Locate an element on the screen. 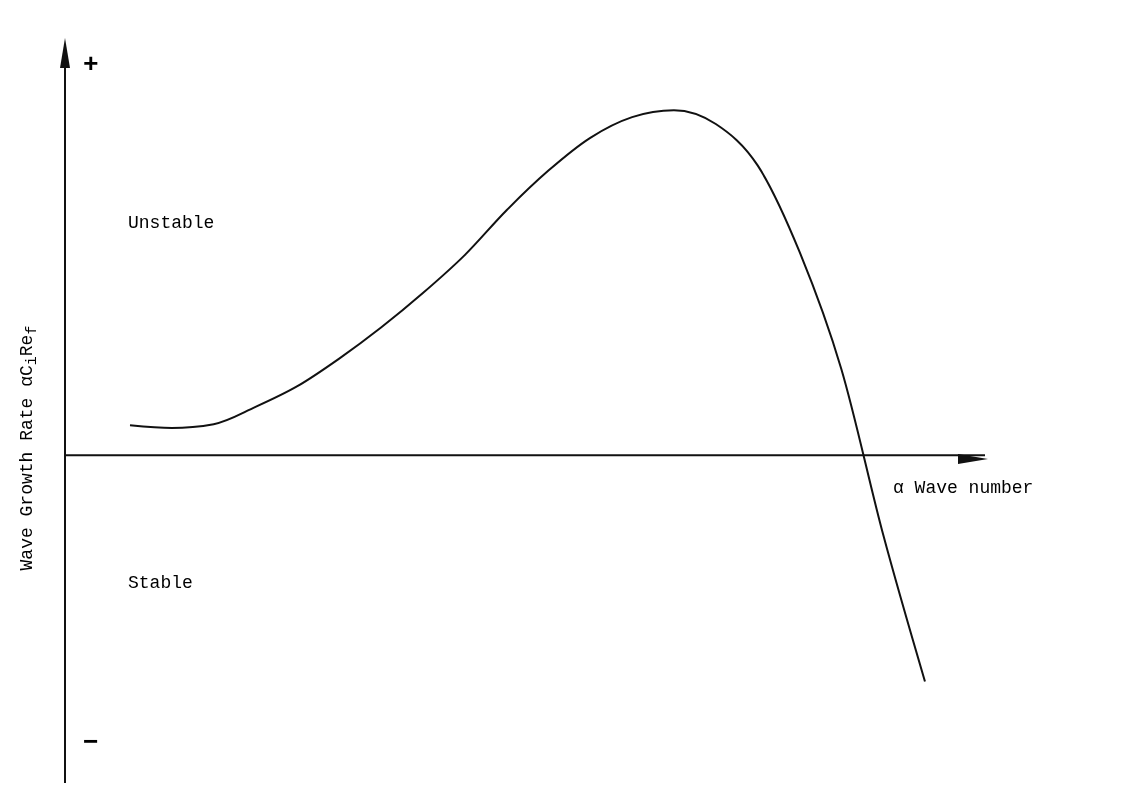  annotation: Stable is located at coordinates (160, 583).